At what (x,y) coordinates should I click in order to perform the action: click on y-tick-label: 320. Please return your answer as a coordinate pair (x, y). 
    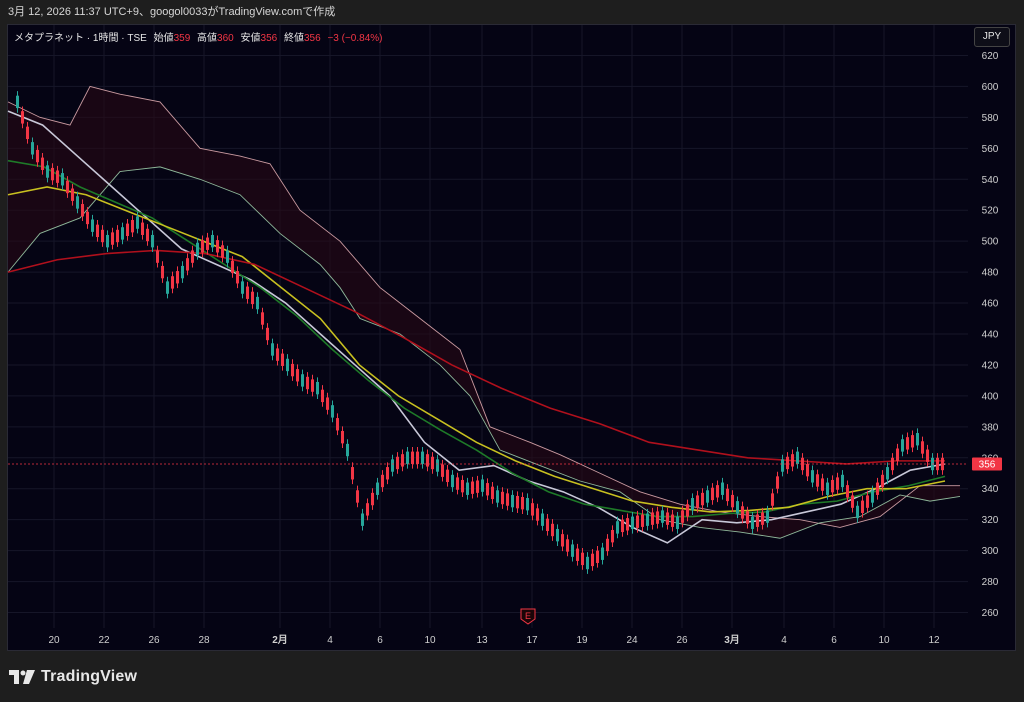
    Looking at the image, I should click on (990, 520).